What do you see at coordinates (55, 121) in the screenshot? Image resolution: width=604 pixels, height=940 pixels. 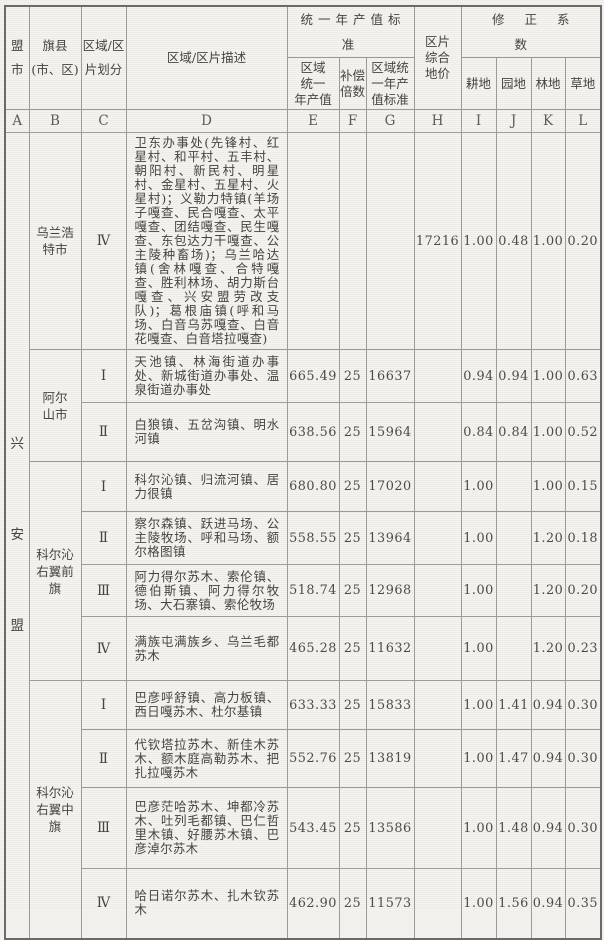 I see `column-letter-b: B` at bounding box center [55, 121].